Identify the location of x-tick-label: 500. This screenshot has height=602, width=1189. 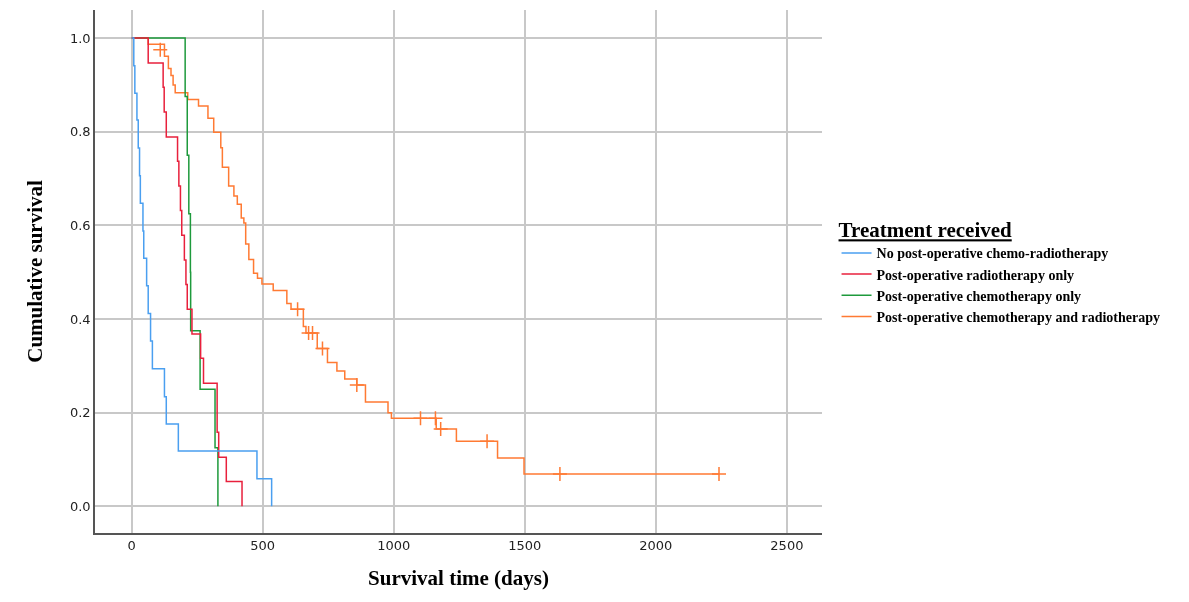
(263, 546).